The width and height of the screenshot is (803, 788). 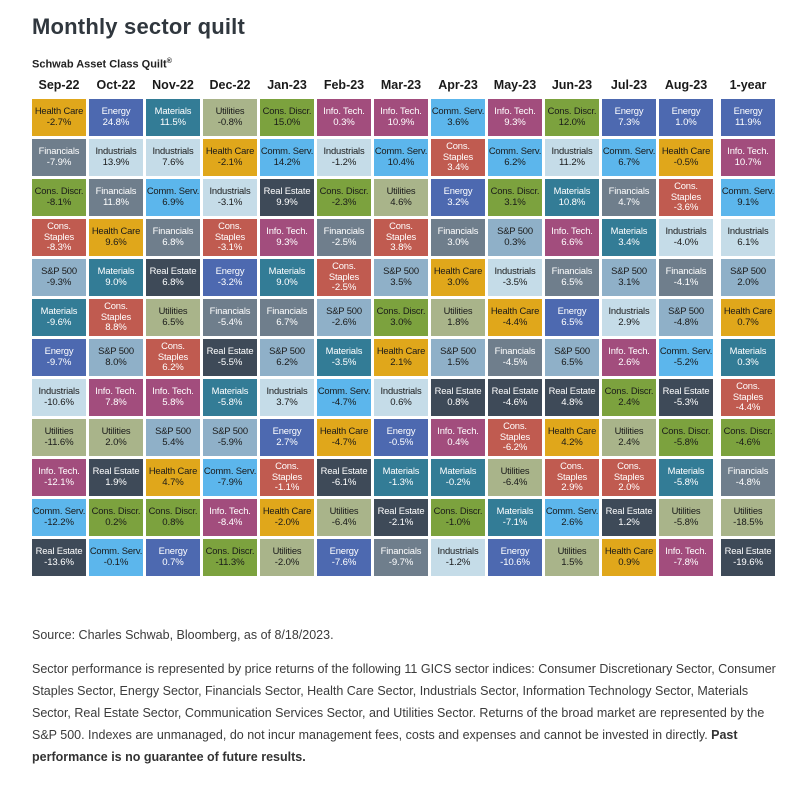 What do you see at coordinates (230, 162) in the screenshot?
I see `cell-value: -2.1%` at bounding box center [230, 162].